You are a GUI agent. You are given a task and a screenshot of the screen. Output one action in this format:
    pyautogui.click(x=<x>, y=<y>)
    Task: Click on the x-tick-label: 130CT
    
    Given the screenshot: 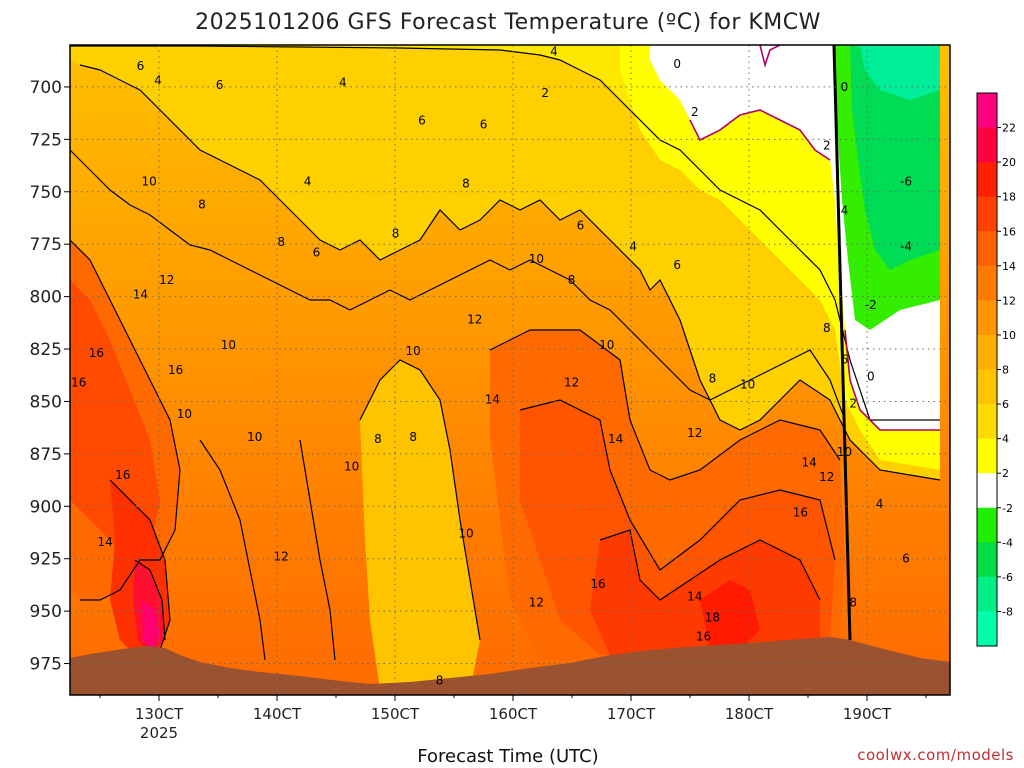 What is the action you would take?
    pyautogui.click(x=159, y=714)
    